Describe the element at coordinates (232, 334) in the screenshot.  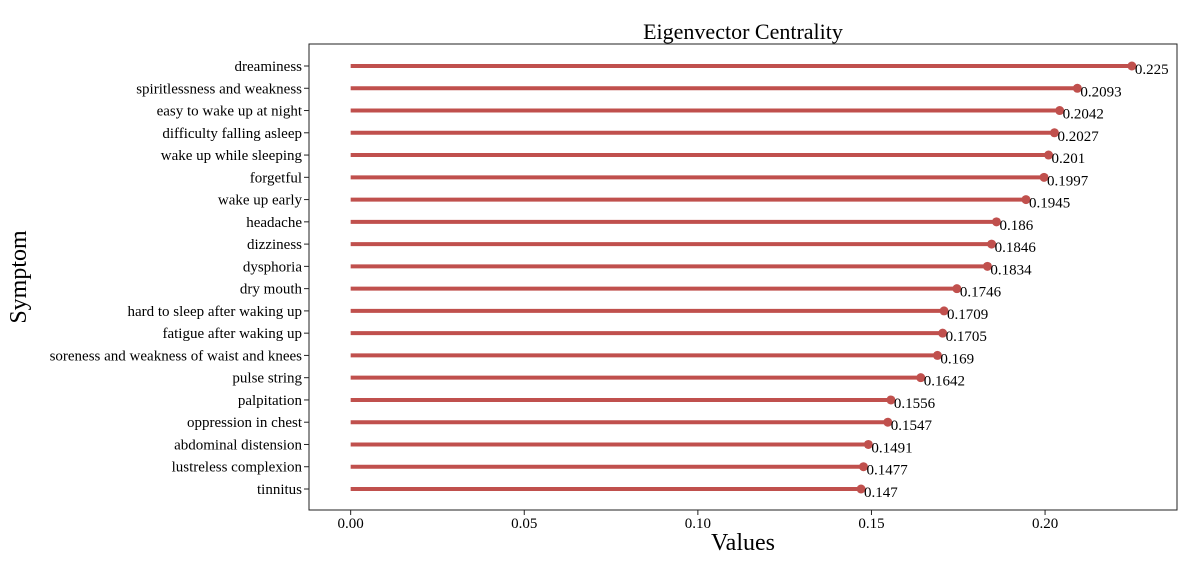
I see `category-label: fatigue after waking up` at that location.